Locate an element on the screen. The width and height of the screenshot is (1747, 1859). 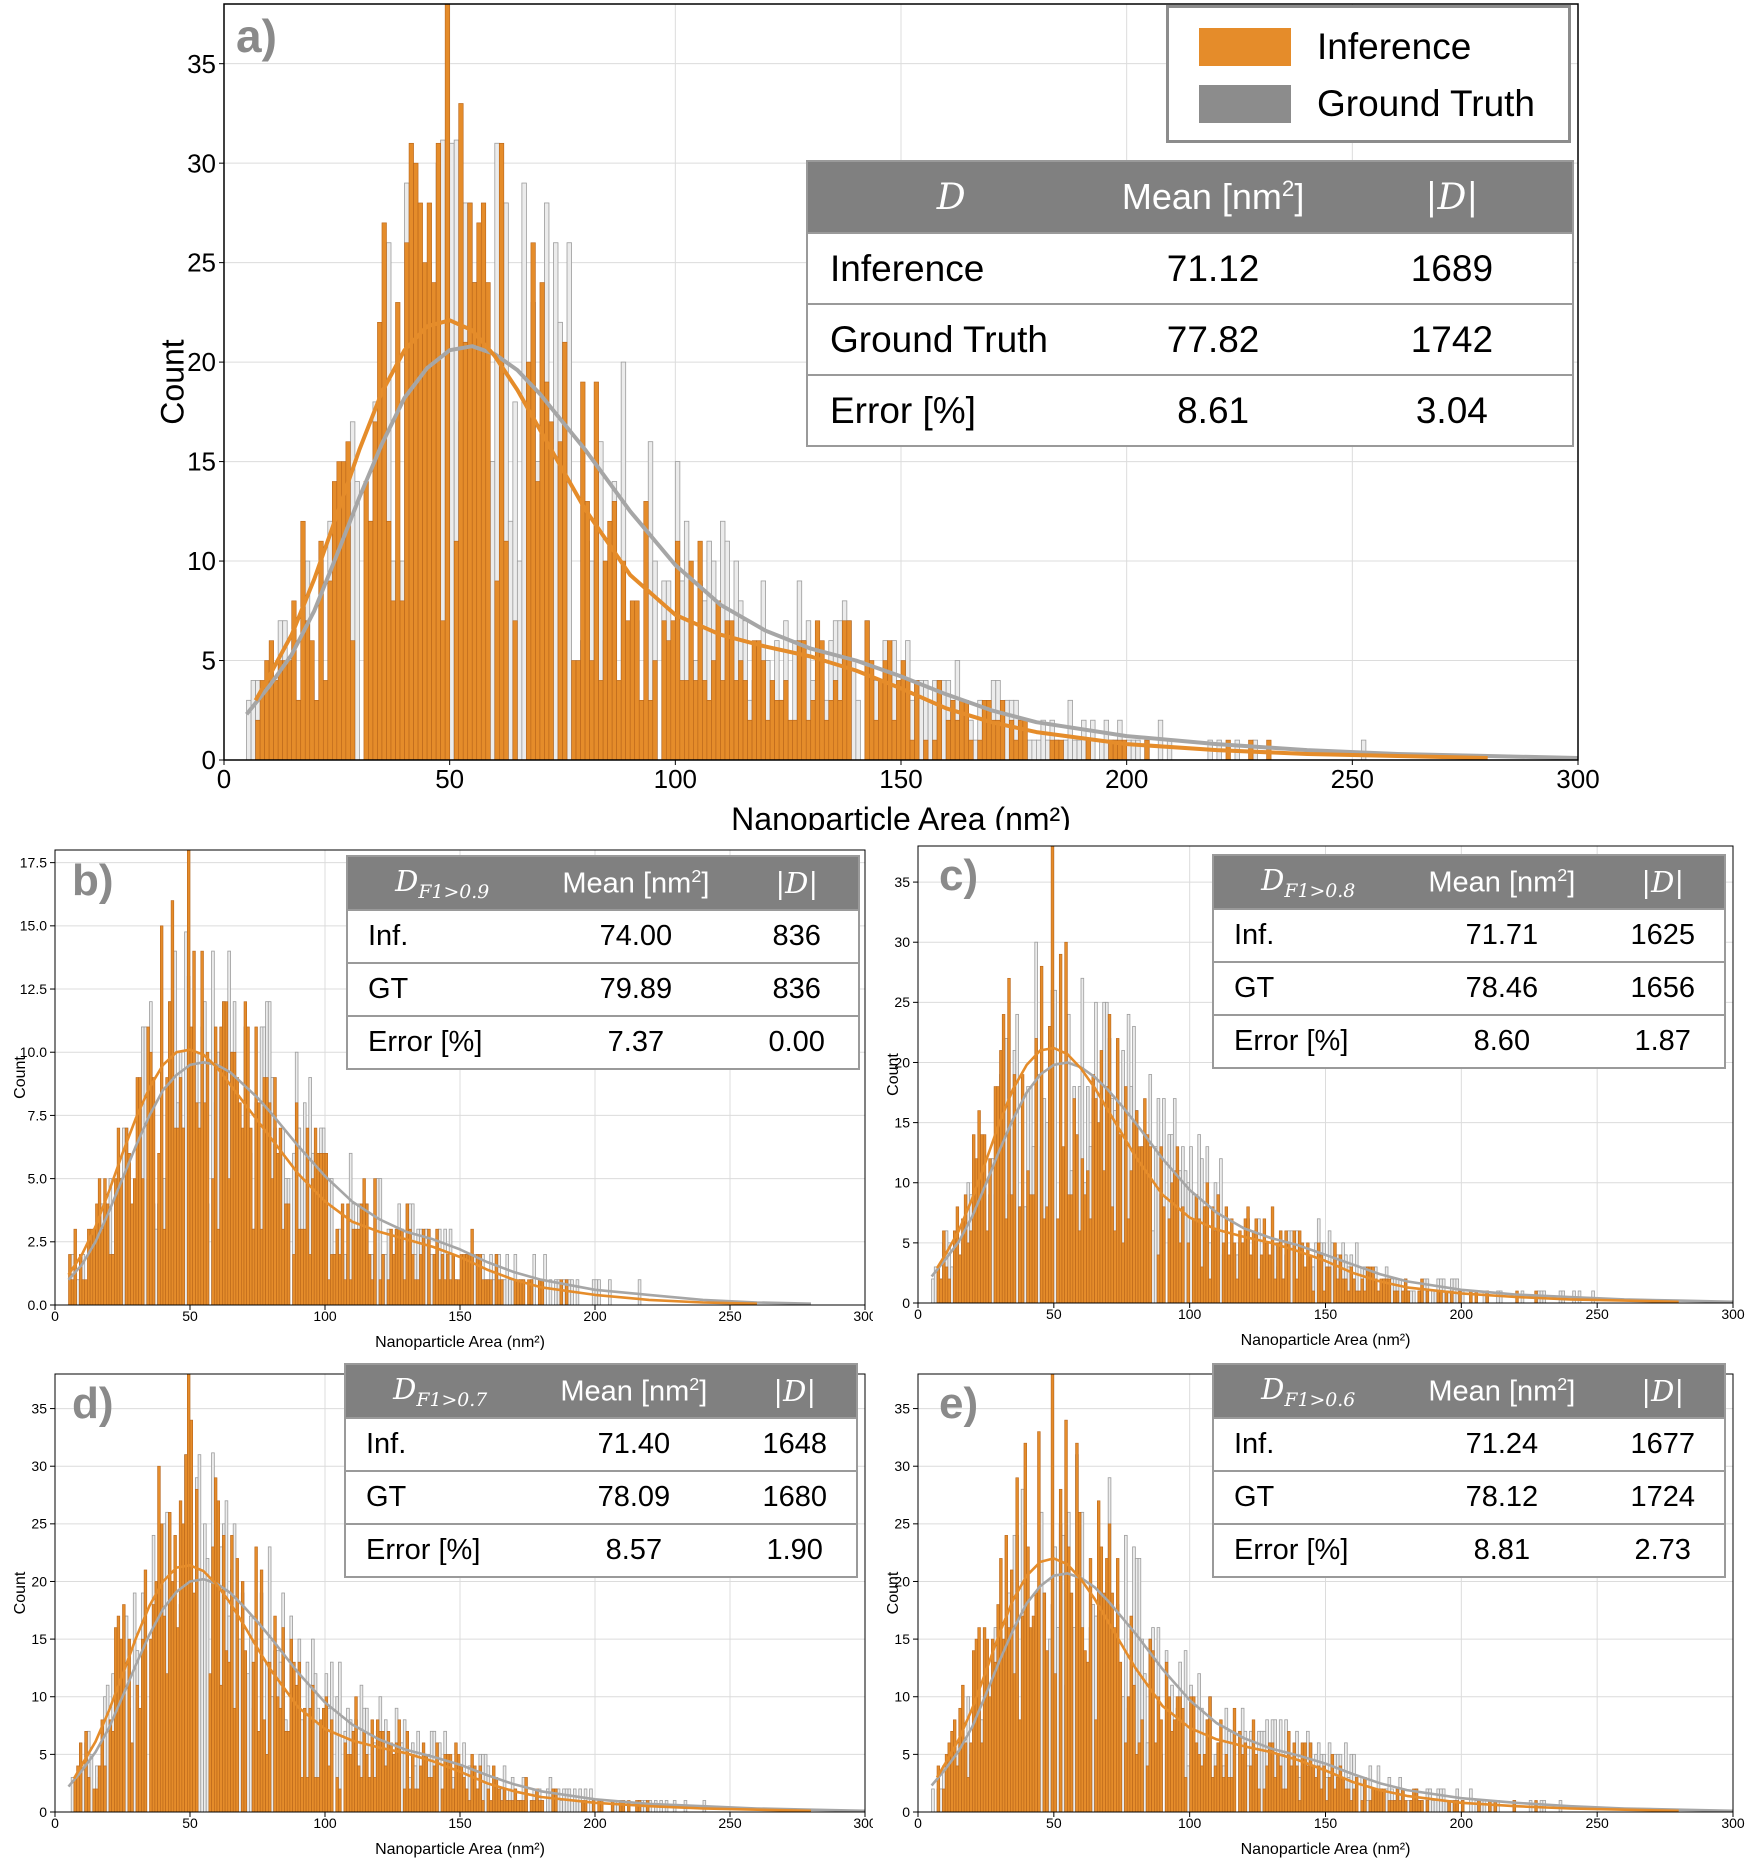
y-tick-label: 25 is located at coordinates (201, 263).